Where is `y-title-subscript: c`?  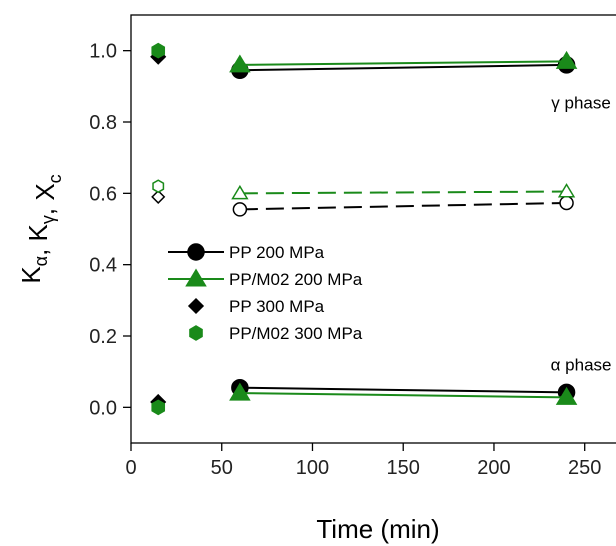
y-title-subscript: c is located at coordinates (55, 178).